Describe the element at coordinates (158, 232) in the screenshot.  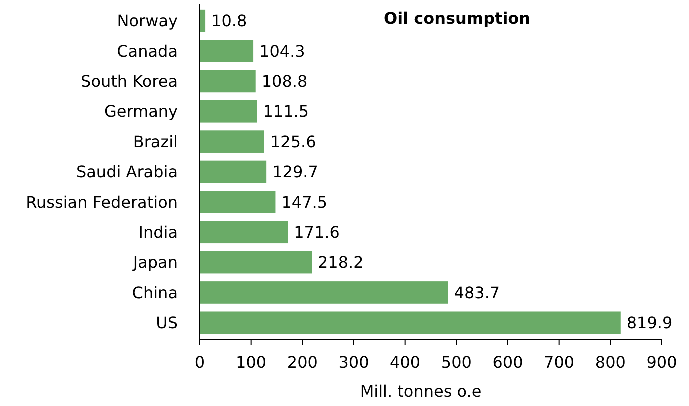
I see `y-tick-label: India` at that location.